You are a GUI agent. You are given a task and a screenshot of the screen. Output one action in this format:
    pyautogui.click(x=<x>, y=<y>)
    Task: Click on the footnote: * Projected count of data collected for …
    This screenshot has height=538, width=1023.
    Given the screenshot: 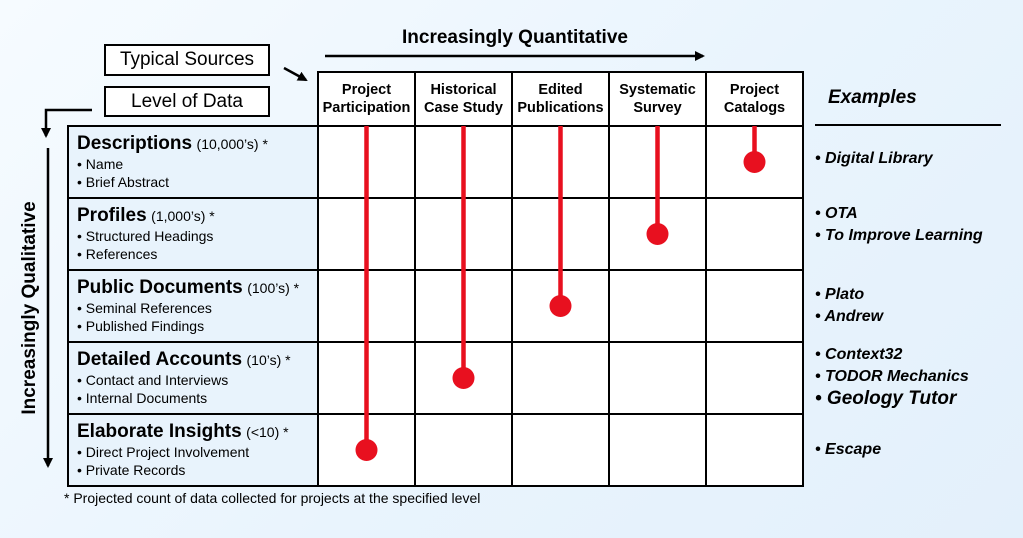 What is the action you would take?
    pyautogui.click(x=272, y=498)
    